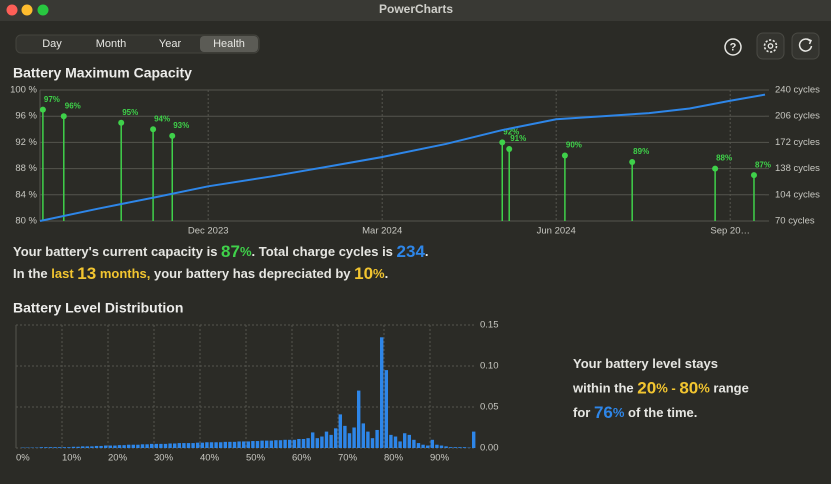  I want to click on x-tick-label: 90%, so click(440, 458).